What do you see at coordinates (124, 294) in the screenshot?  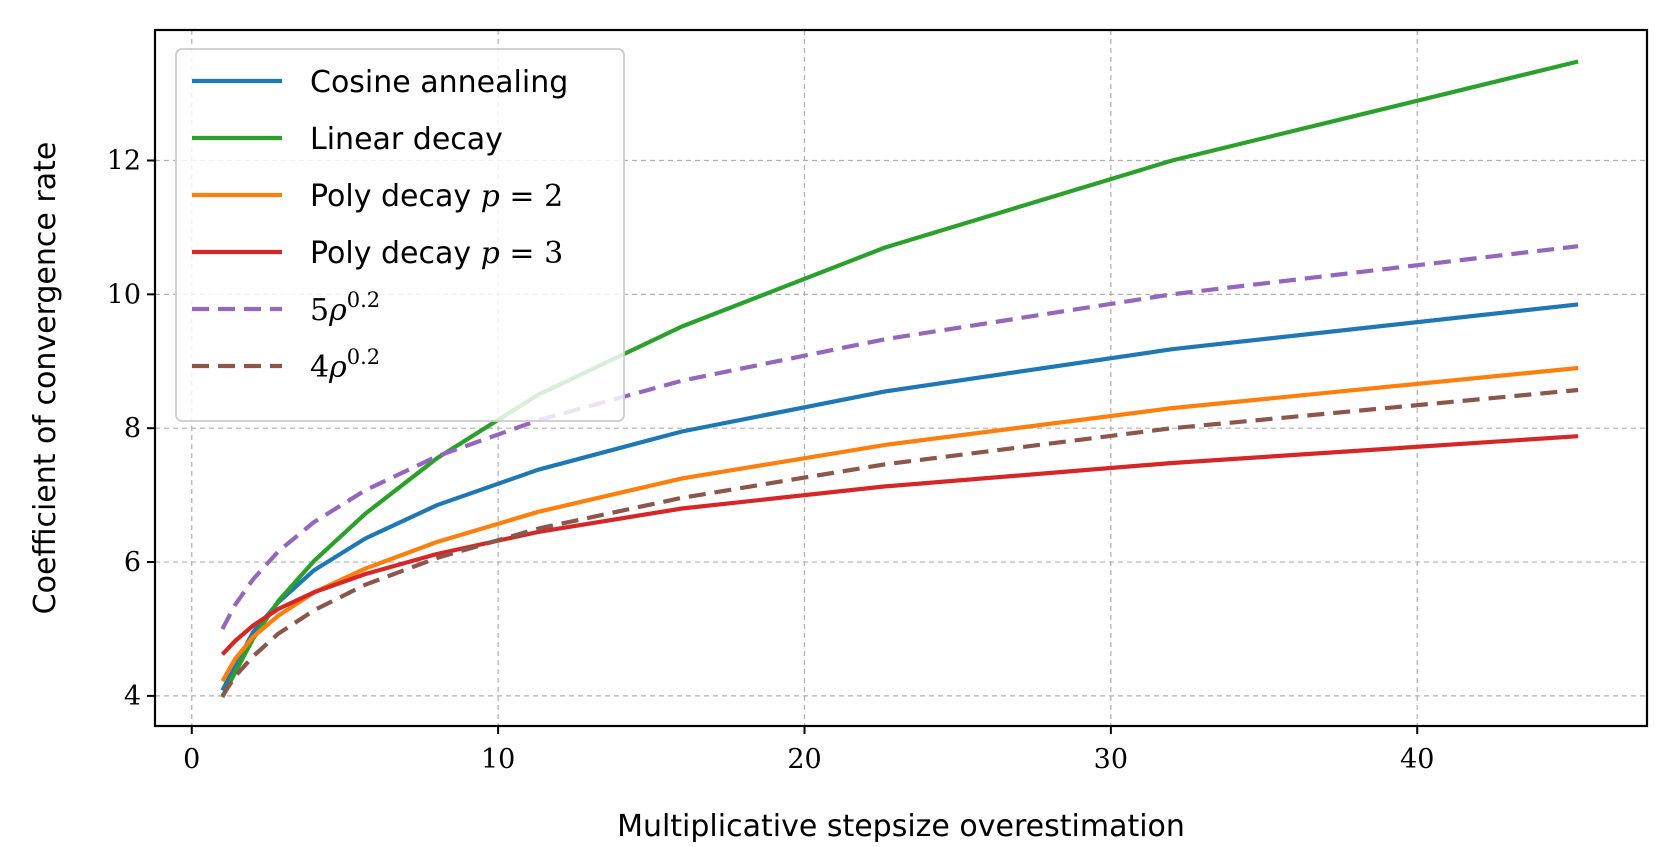 I see `y-tick-label: 10` at bounding box center [124, 294].